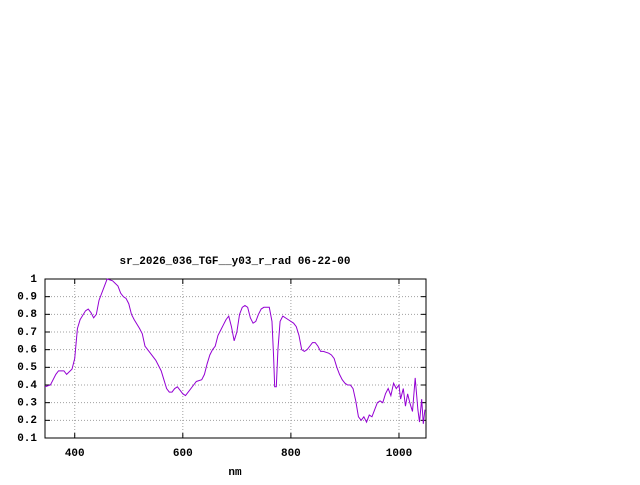  I want to click on y-tick-label: 0.3, so click(27, 404).